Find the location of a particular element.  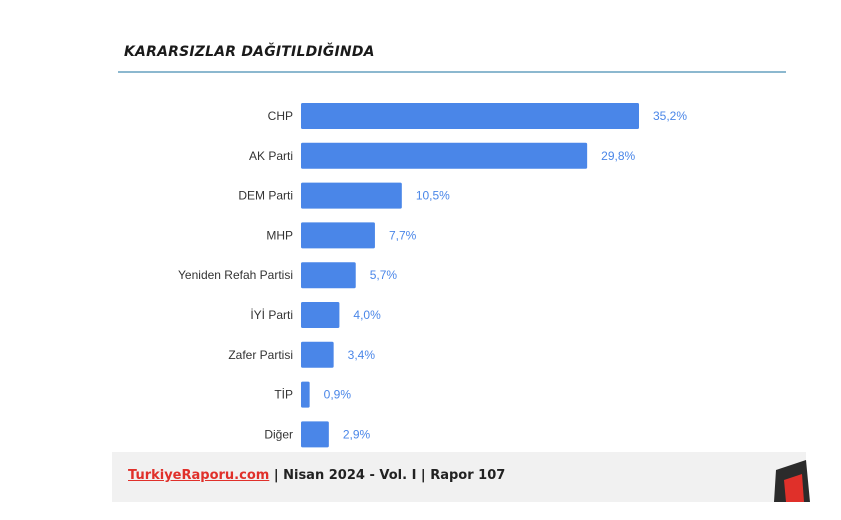

category-label-i-yi-parti: İYİ Parti is located at coordinates (271, 315).